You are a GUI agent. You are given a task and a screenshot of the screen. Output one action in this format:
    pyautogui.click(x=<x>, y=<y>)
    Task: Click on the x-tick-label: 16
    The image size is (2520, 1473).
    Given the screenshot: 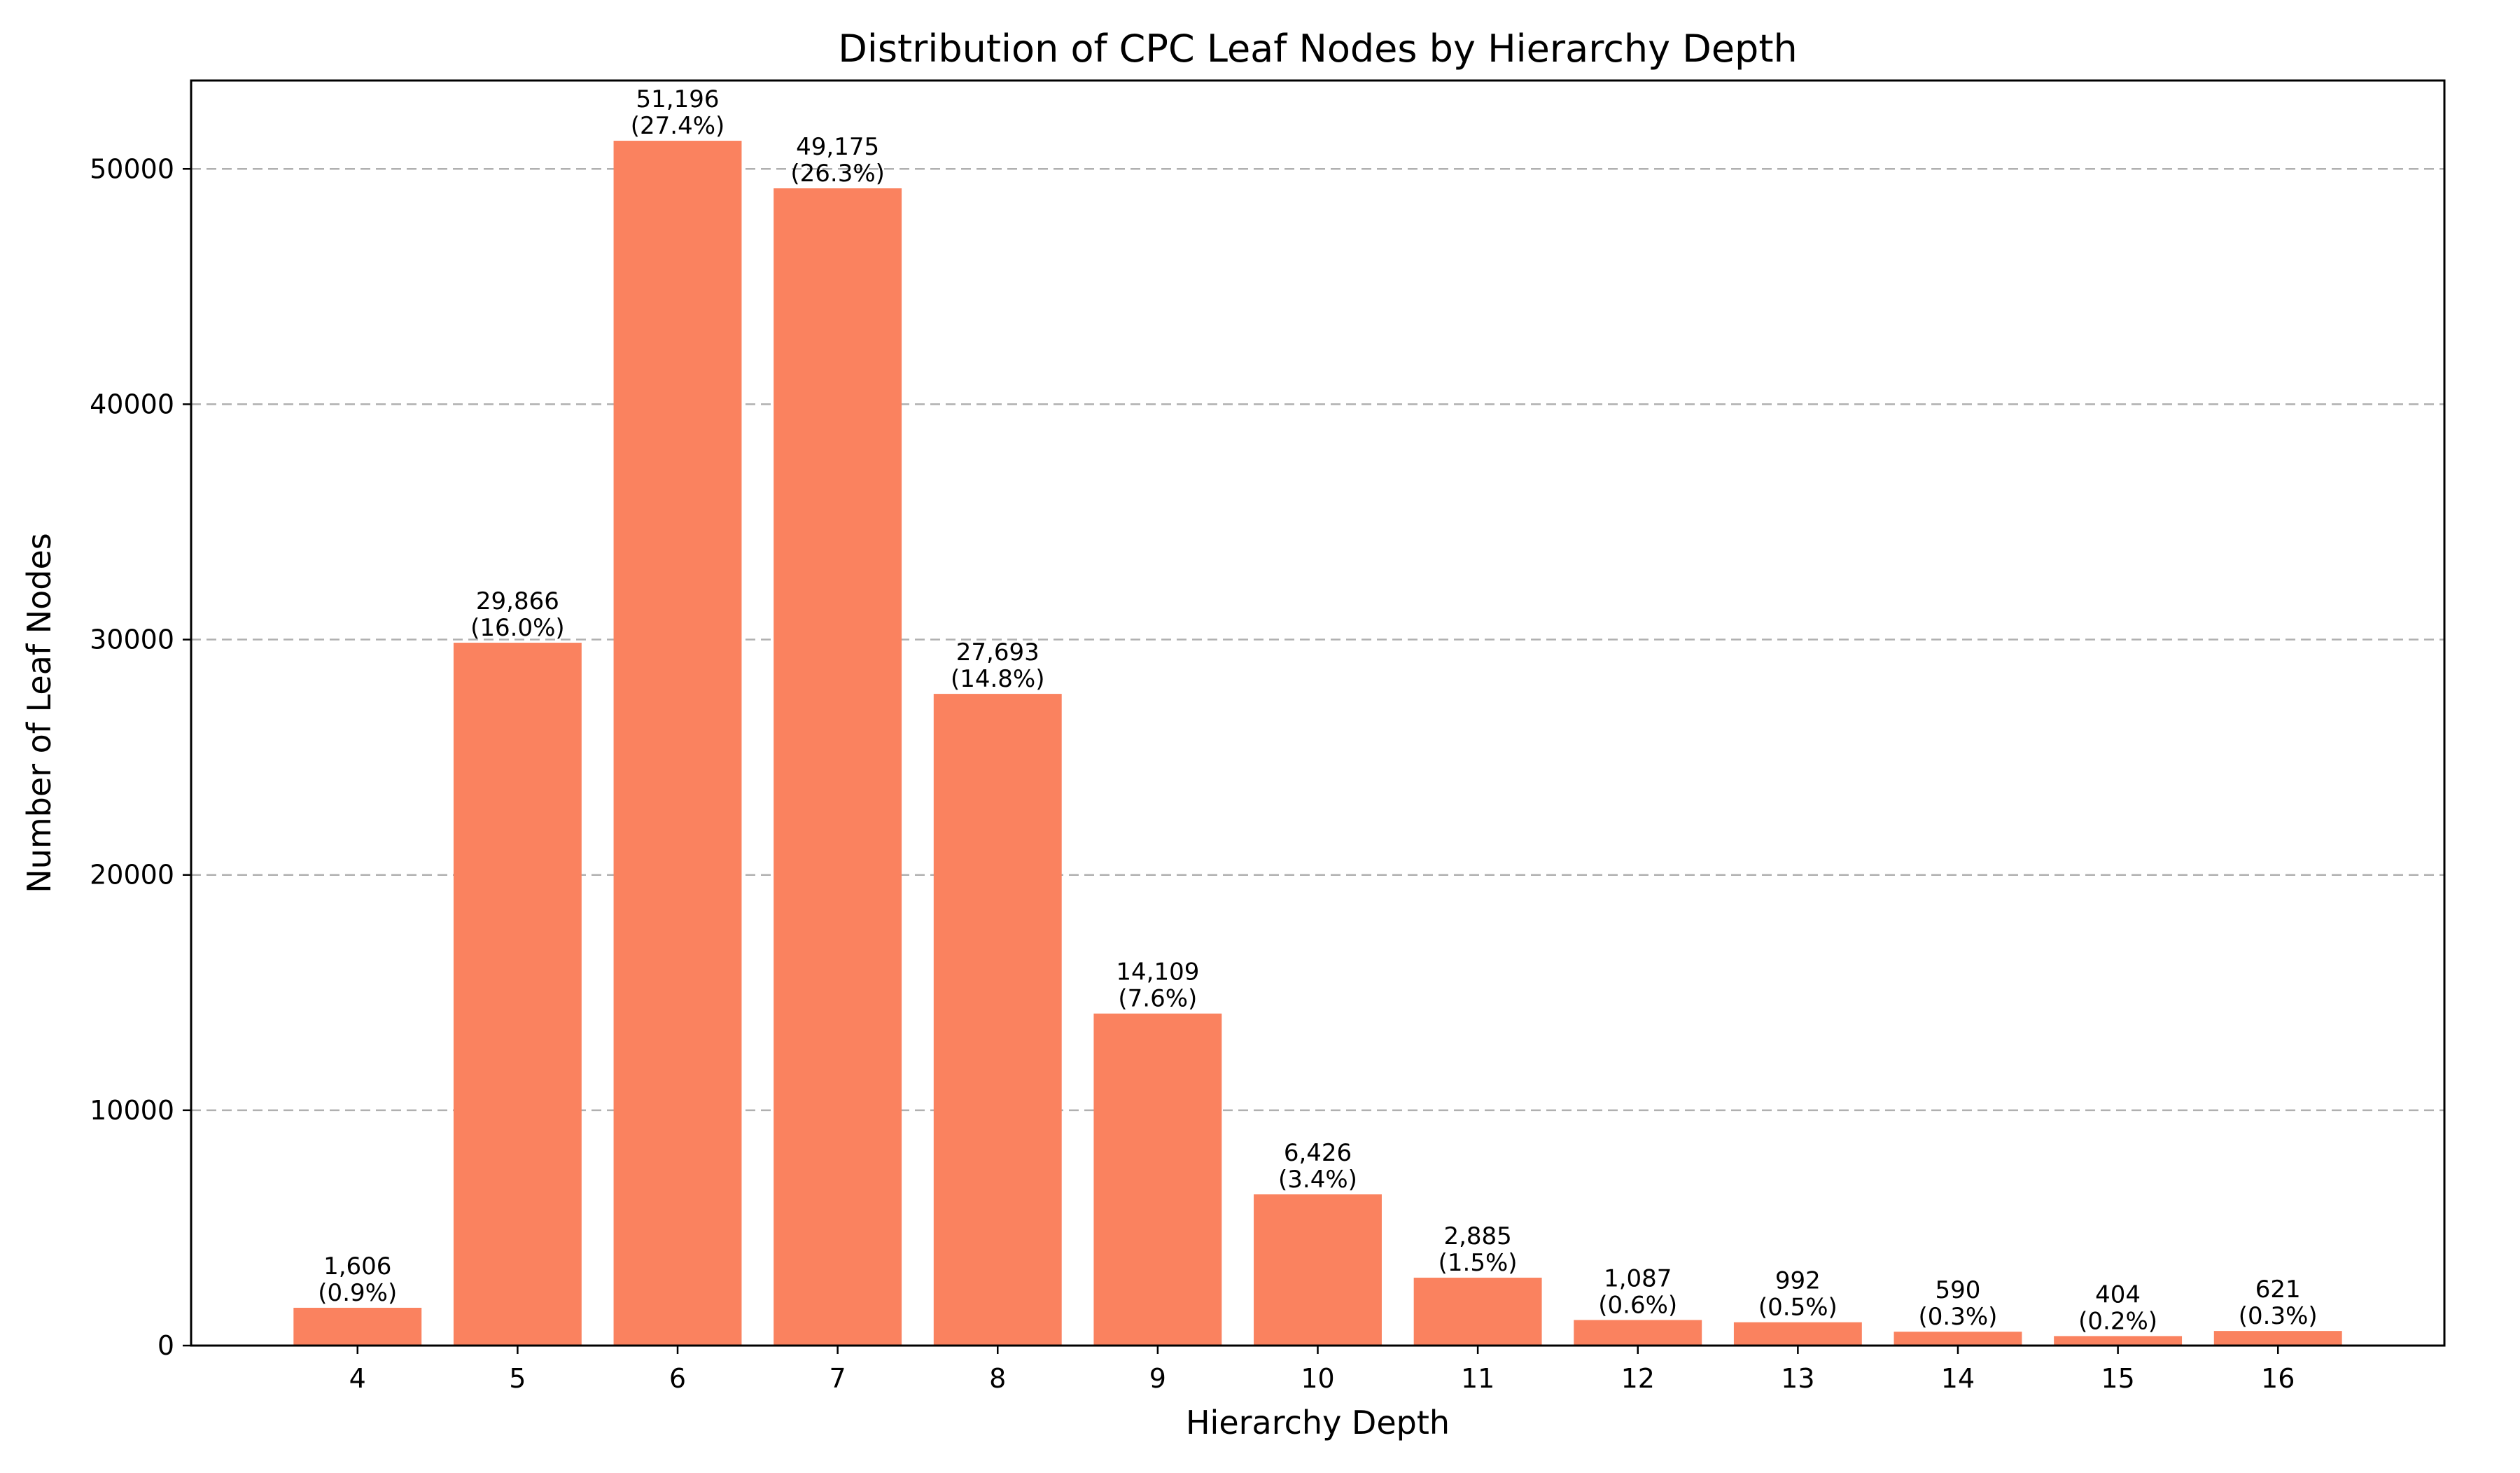 What is the action you would take?
    pyautogui.click(x=2278, y=1378)
    